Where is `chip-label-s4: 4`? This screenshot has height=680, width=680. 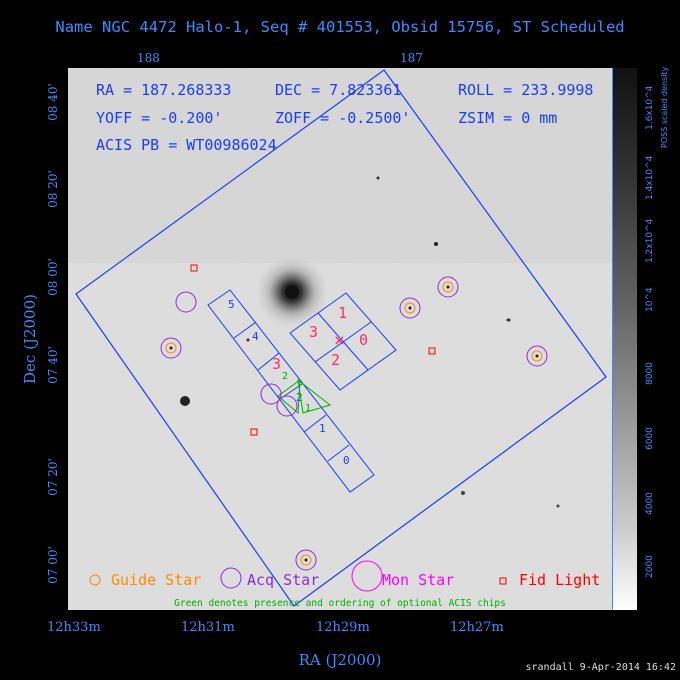
chip-label-s4: 4 is located at coordinates (255, 336).